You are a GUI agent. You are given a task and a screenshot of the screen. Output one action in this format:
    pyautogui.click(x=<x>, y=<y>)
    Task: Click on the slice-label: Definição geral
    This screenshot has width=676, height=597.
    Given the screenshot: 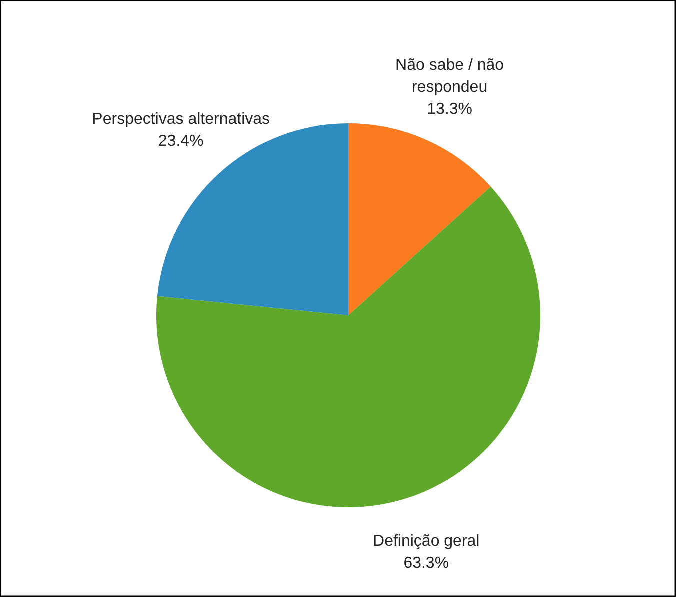 What is the action you would take?
    pyautogui.click(x=426, y=541)
    